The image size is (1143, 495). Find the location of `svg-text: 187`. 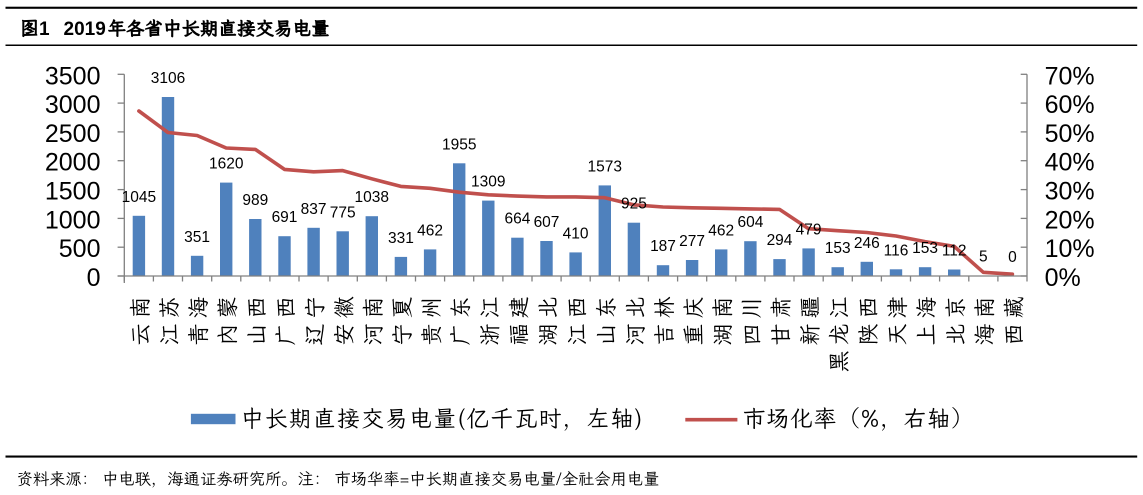

svg-text: 187 is located at coordinates (663, 246).